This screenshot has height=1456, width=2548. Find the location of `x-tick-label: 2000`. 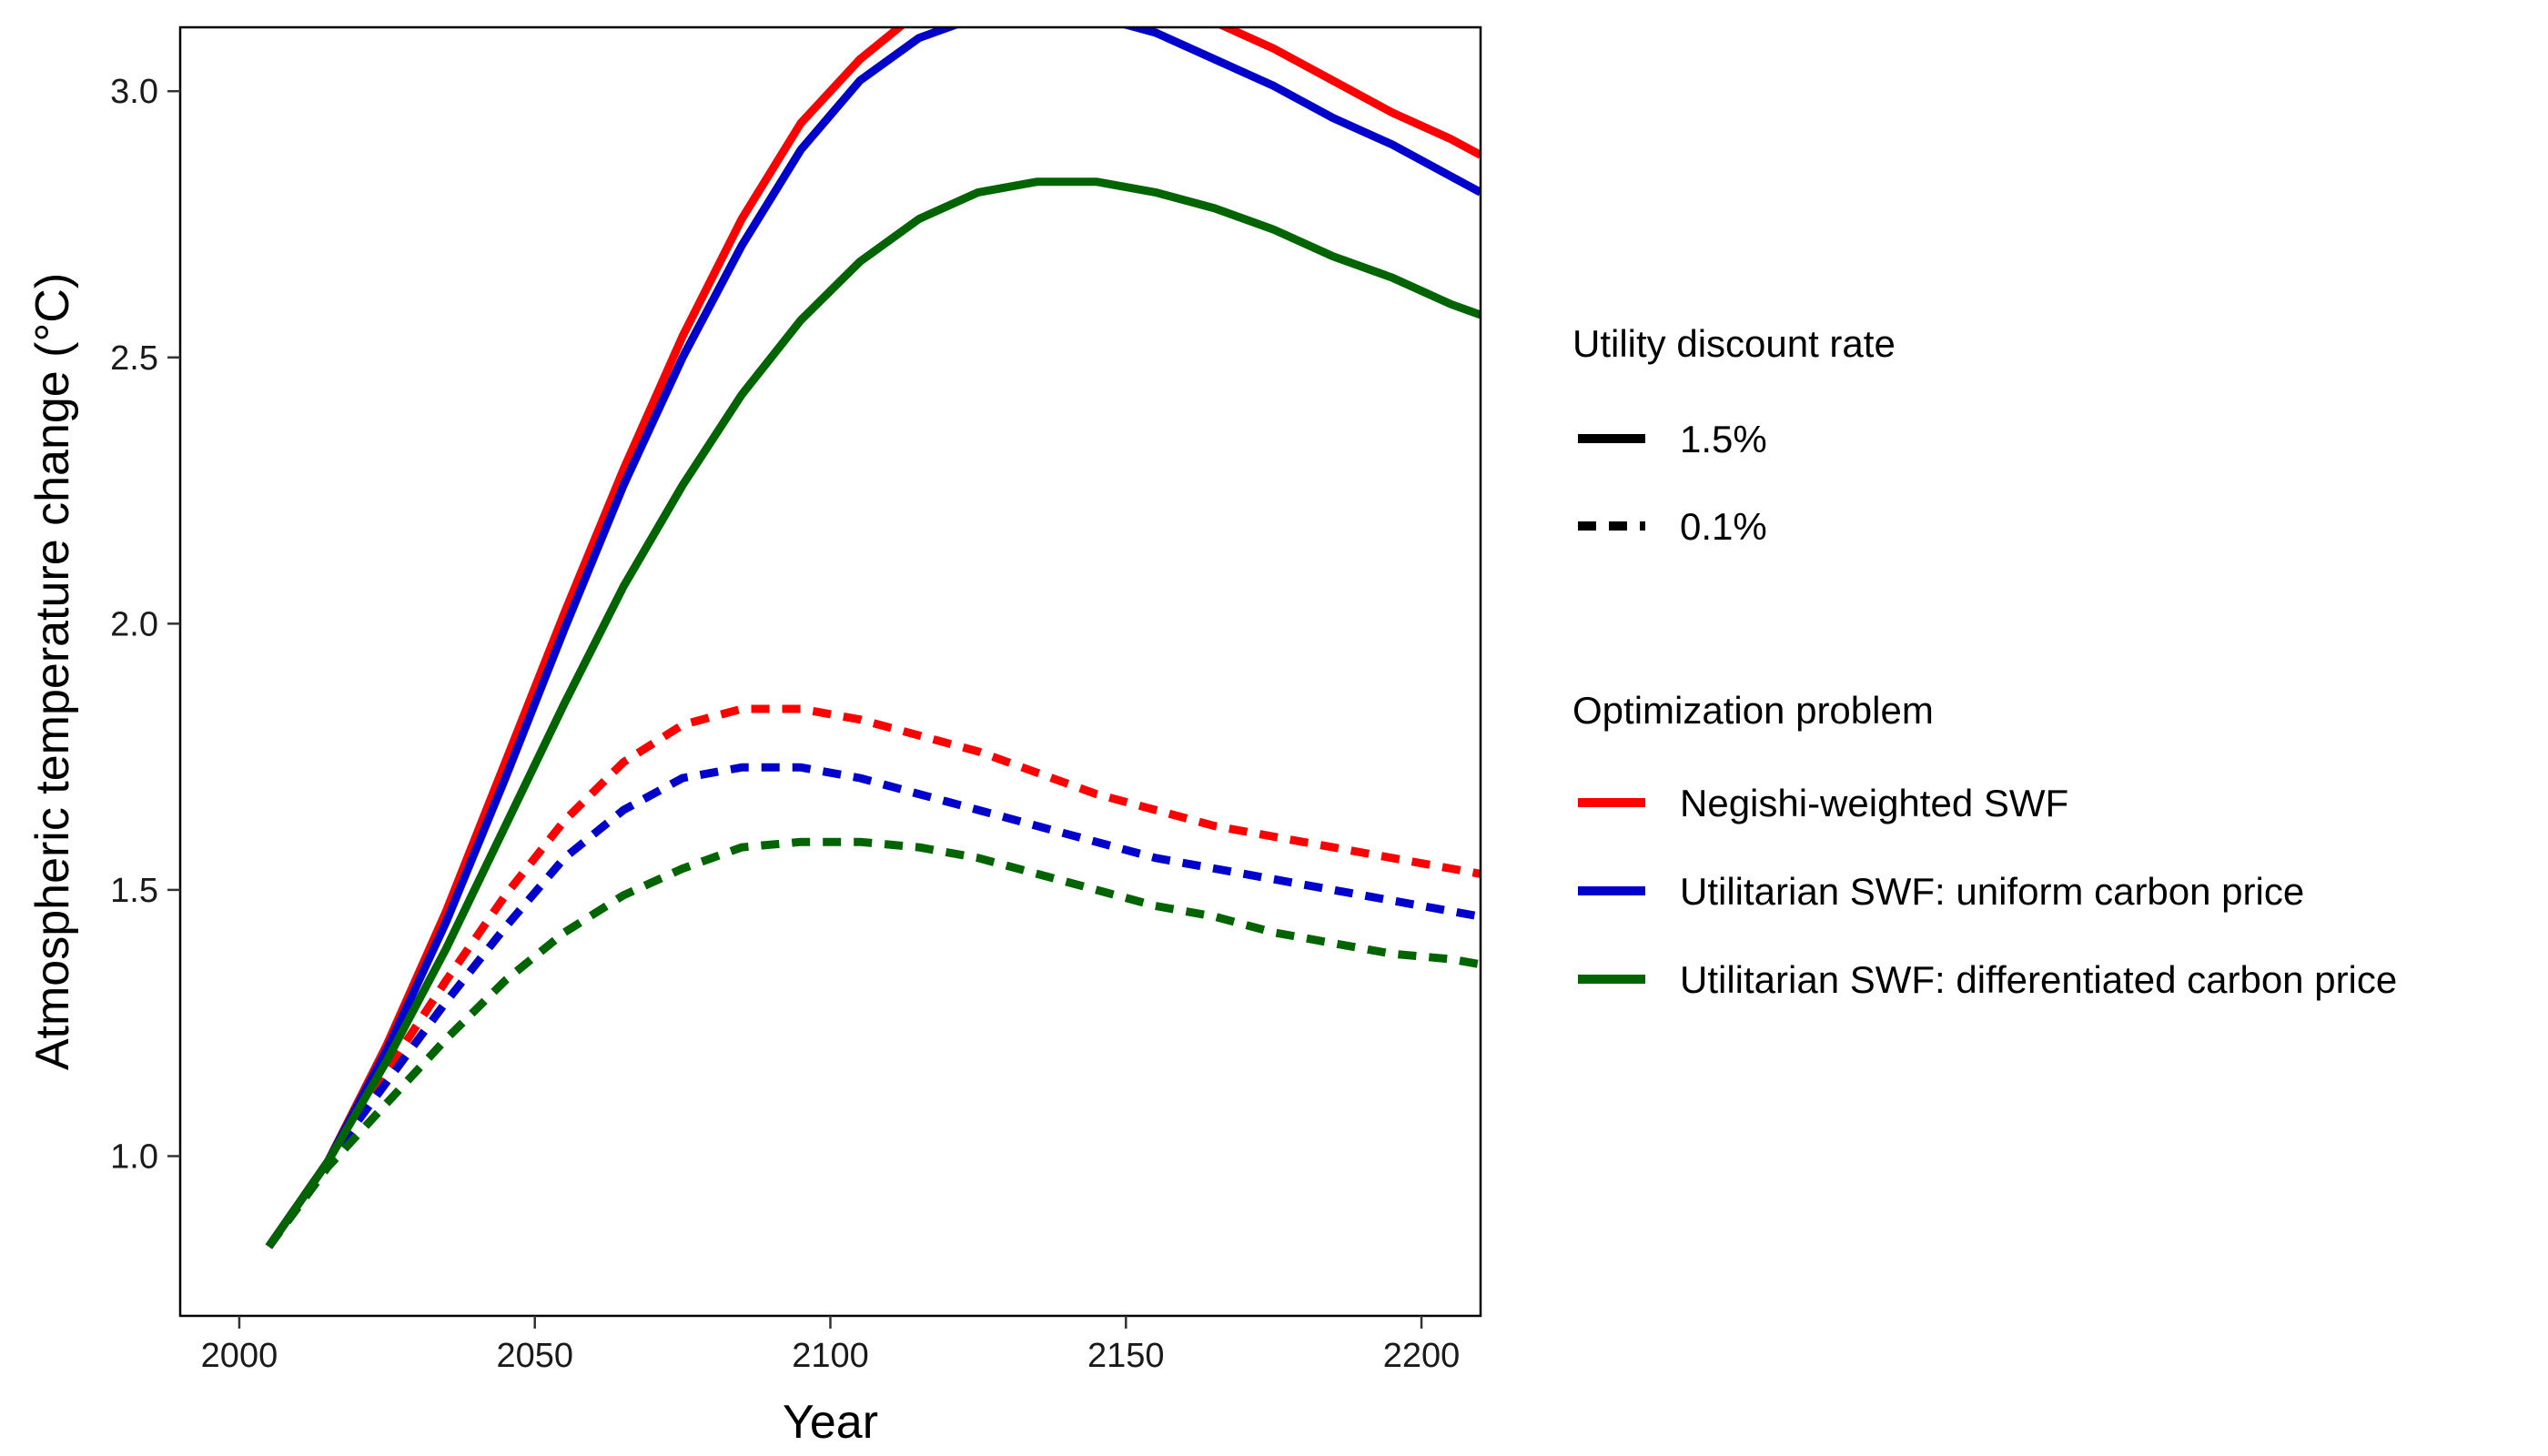

x-tick-label: 2000 is located at coordinates (240, 1356).